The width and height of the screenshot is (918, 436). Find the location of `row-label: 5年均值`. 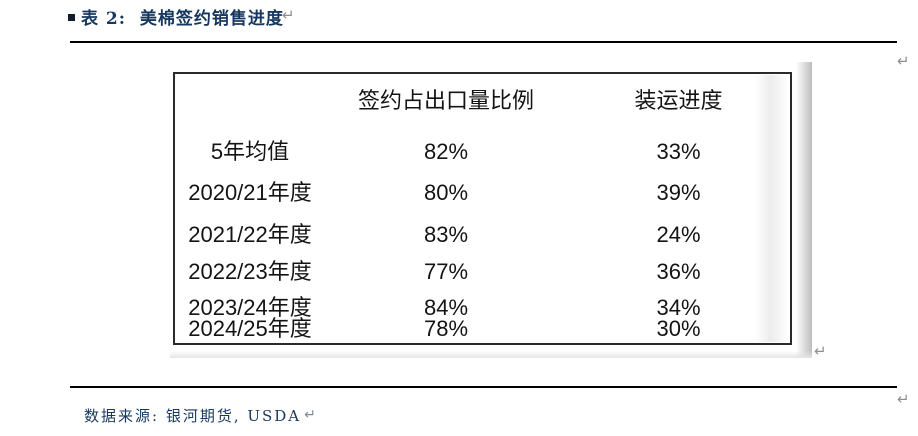

row-label: 5年均值 is located at coordinates (250, 151).